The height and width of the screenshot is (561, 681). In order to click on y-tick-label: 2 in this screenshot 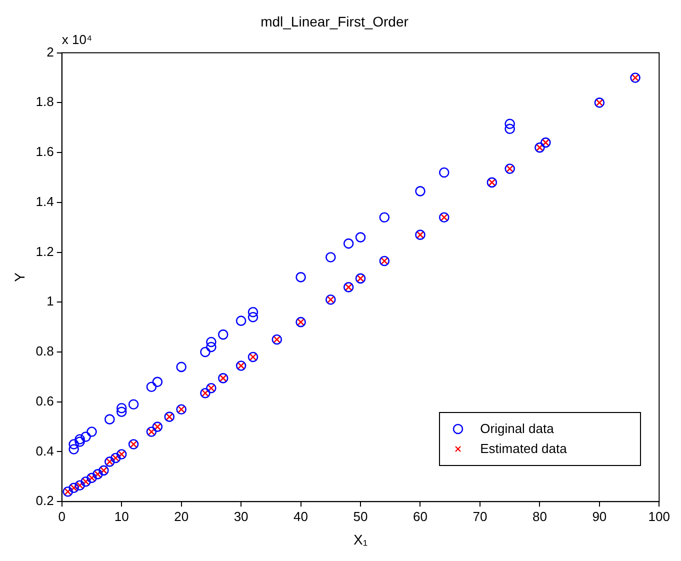, I will do `click(50, 52)`.